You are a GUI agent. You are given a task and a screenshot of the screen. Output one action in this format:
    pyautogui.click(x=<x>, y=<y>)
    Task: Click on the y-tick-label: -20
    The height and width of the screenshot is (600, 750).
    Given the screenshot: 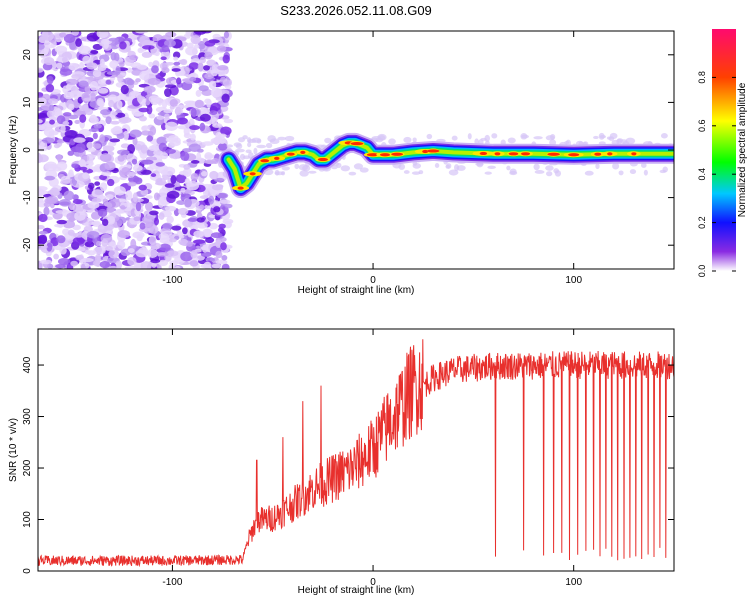 What is the action you would take?
    pyautogui.click(x=27, y=245)
    